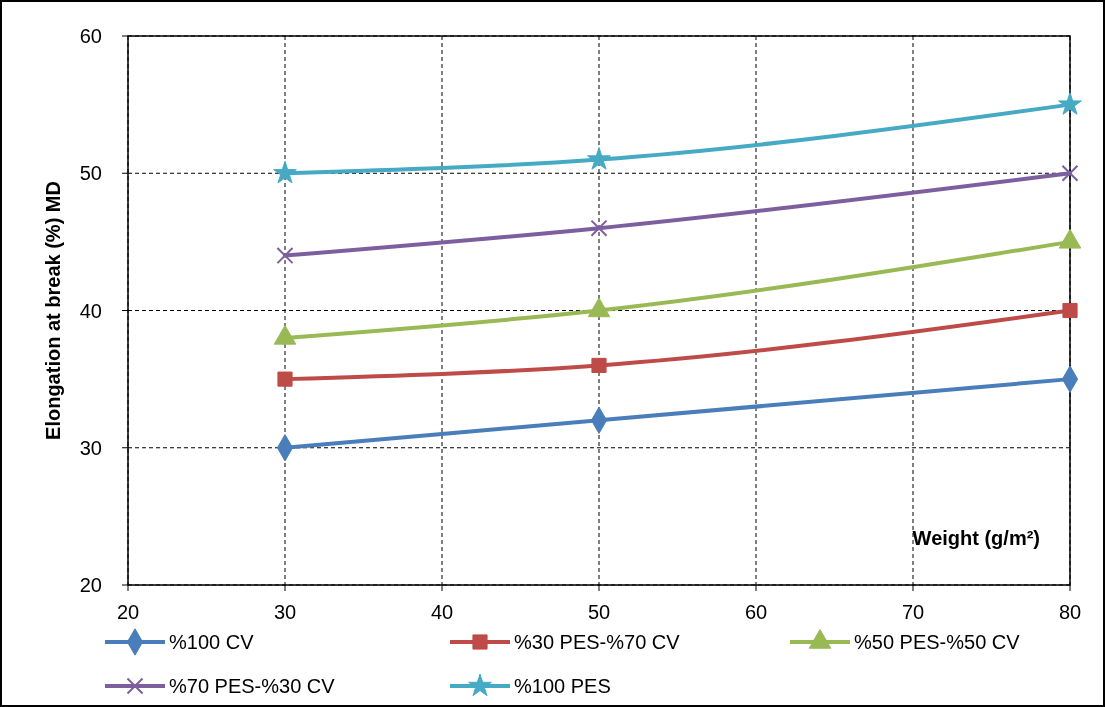 This screenshot has height=707, width=1105. What do you see at coordinates (976, 538) in the screenshot?
I see `x-axis-title: Weight (g/m²)` at bounding box center [976, 538].